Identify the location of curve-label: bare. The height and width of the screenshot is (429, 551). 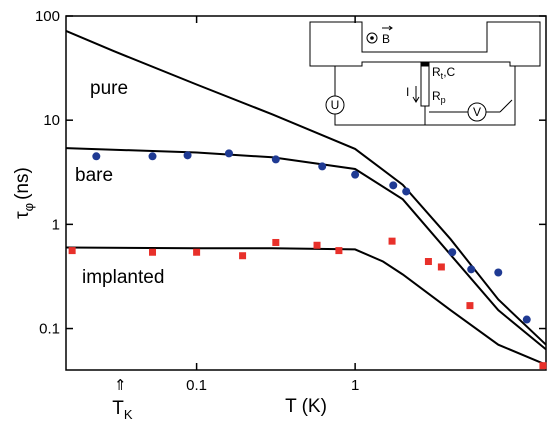
(94, 175).